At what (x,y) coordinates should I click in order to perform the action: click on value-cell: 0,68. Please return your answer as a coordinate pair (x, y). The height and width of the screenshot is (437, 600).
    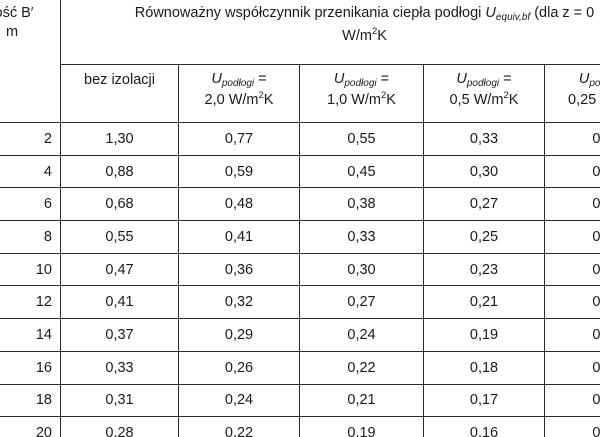
    Looking at the image, I should click on (119, 204).